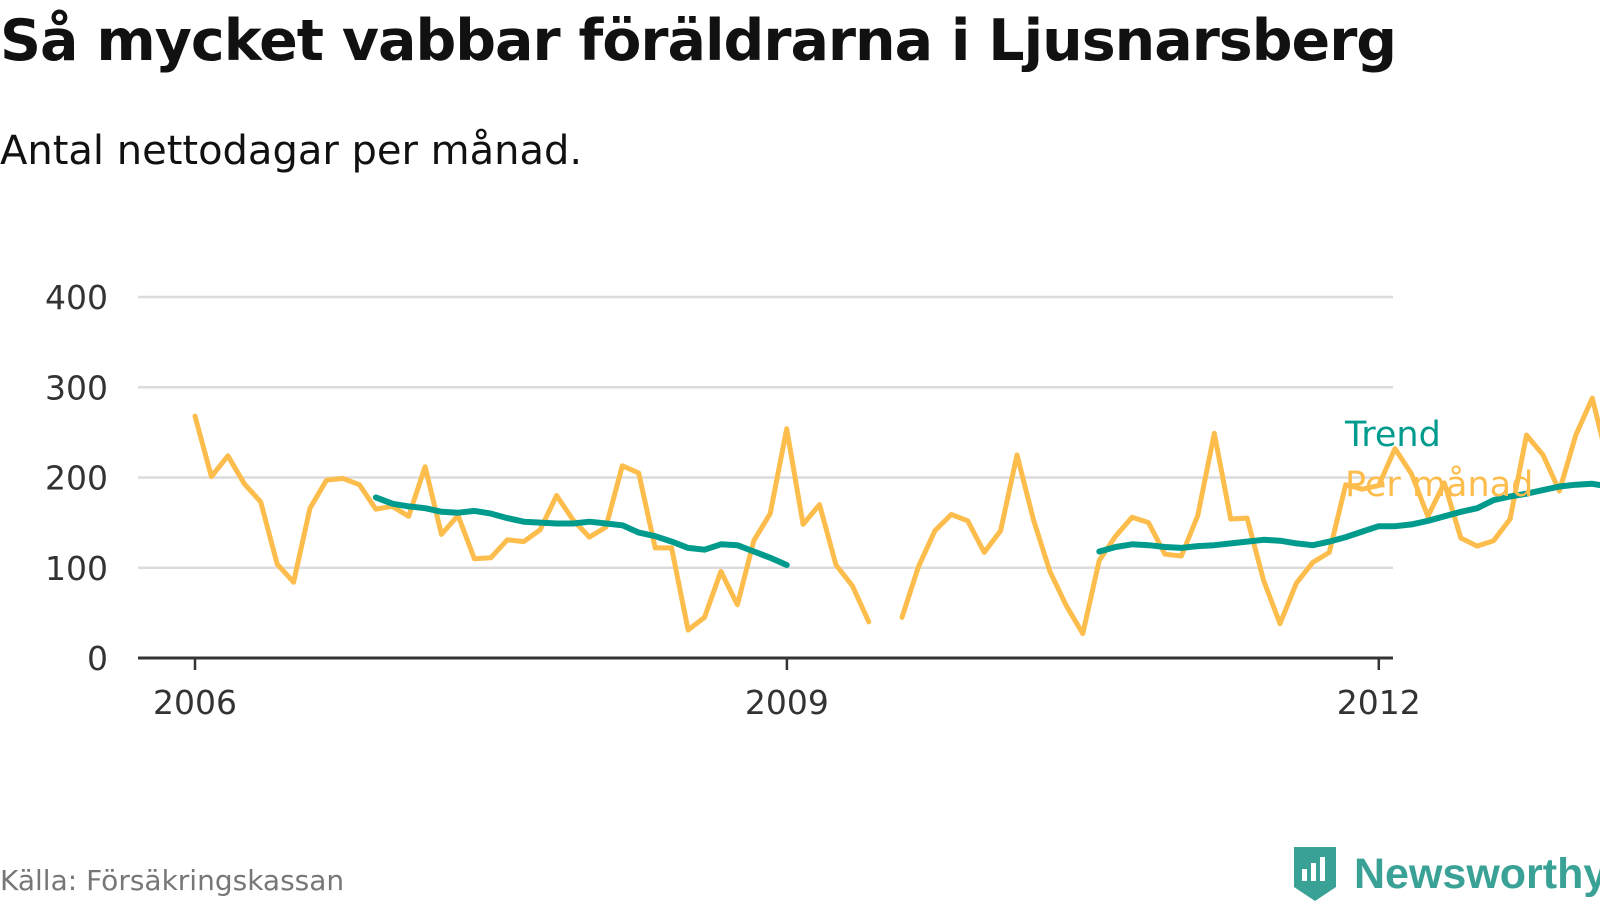  I want to click on trend-label: Trend, so click(1392, 435).